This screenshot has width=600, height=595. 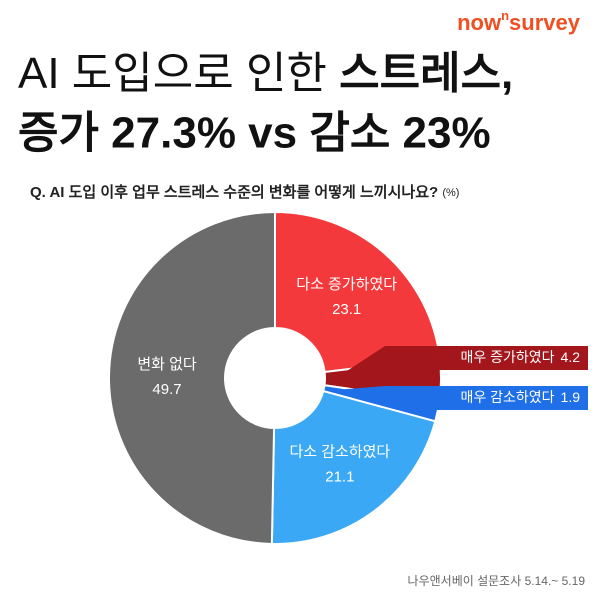 What do you see at coordinates (339, 476) in the screenshot?
I see `slice-value: 21.1` at bounding box center [339, 476].